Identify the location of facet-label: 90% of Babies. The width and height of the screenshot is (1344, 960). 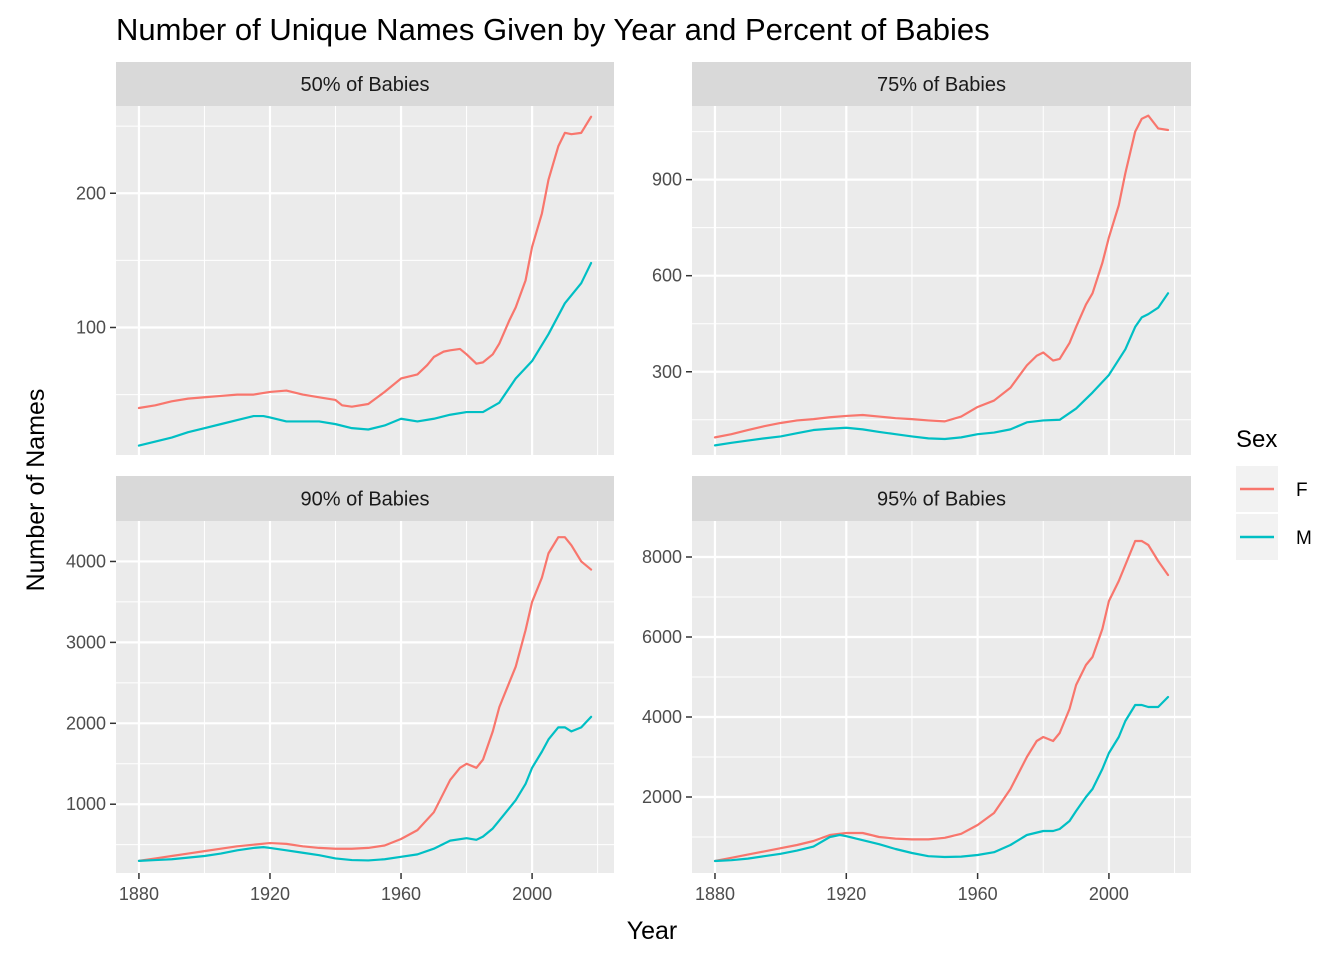
(365, 500).